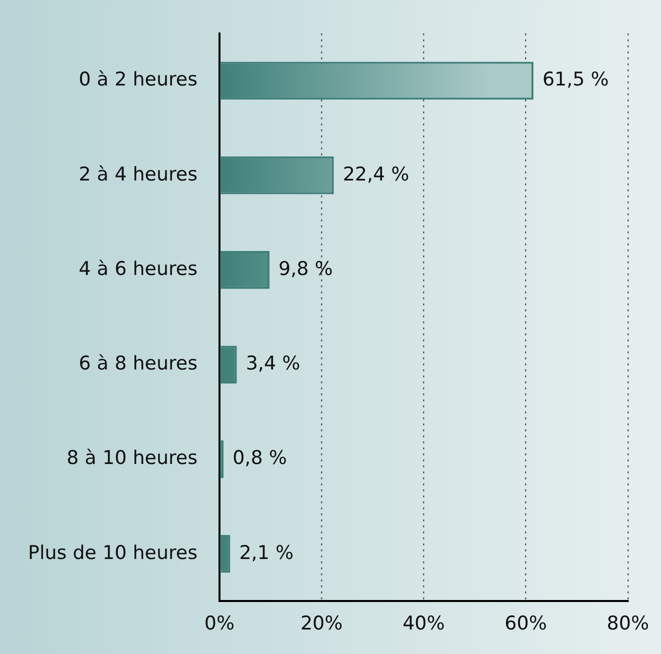 This screenshot has width=661, height=654. I want to click on data-label: 3,4 %, so click(273, 363).